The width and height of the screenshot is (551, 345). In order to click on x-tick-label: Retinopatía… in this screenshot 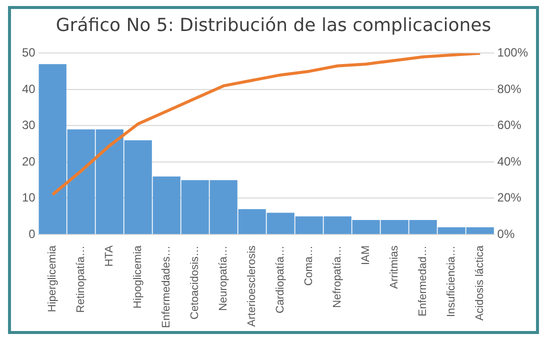, I will do `click(81, 279)`.